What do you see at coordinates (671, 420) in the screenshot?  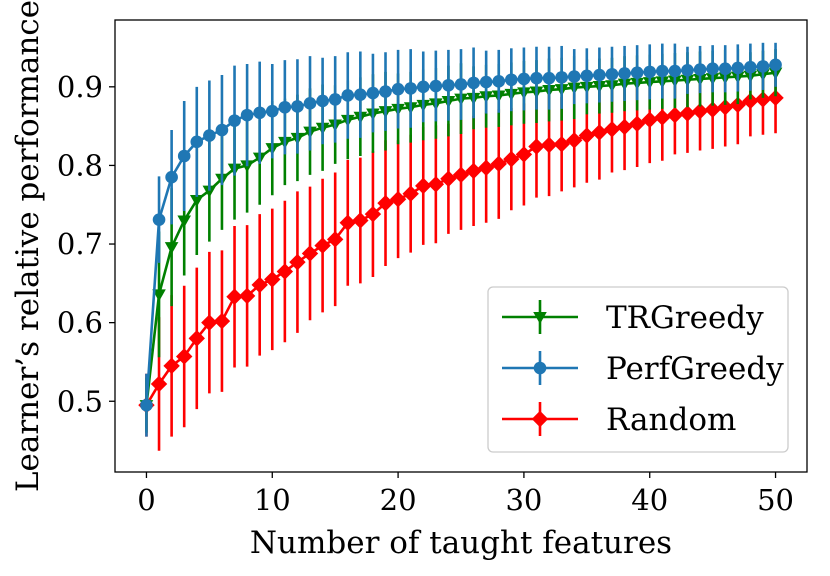 I see `legend-label: Random` at bounding box center [671, 420].